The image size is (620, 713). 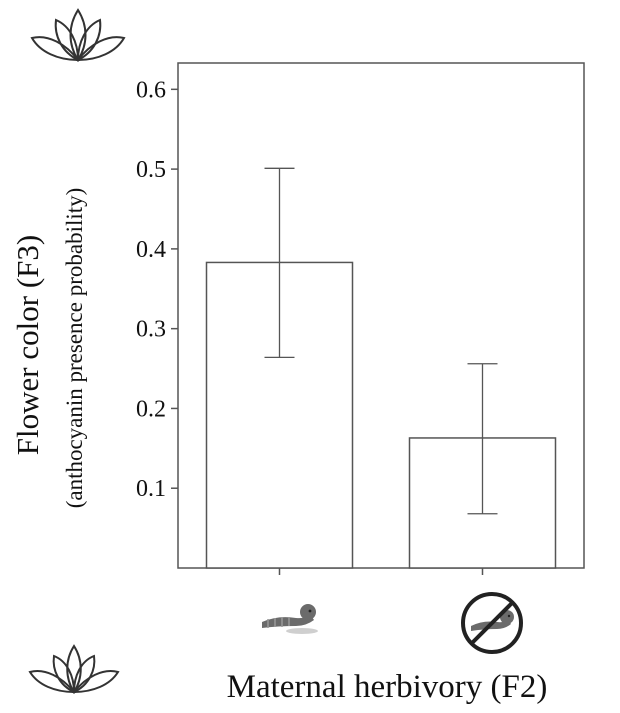 I want to click on y-tick-label: 0.3, so click(x=151, y=330).